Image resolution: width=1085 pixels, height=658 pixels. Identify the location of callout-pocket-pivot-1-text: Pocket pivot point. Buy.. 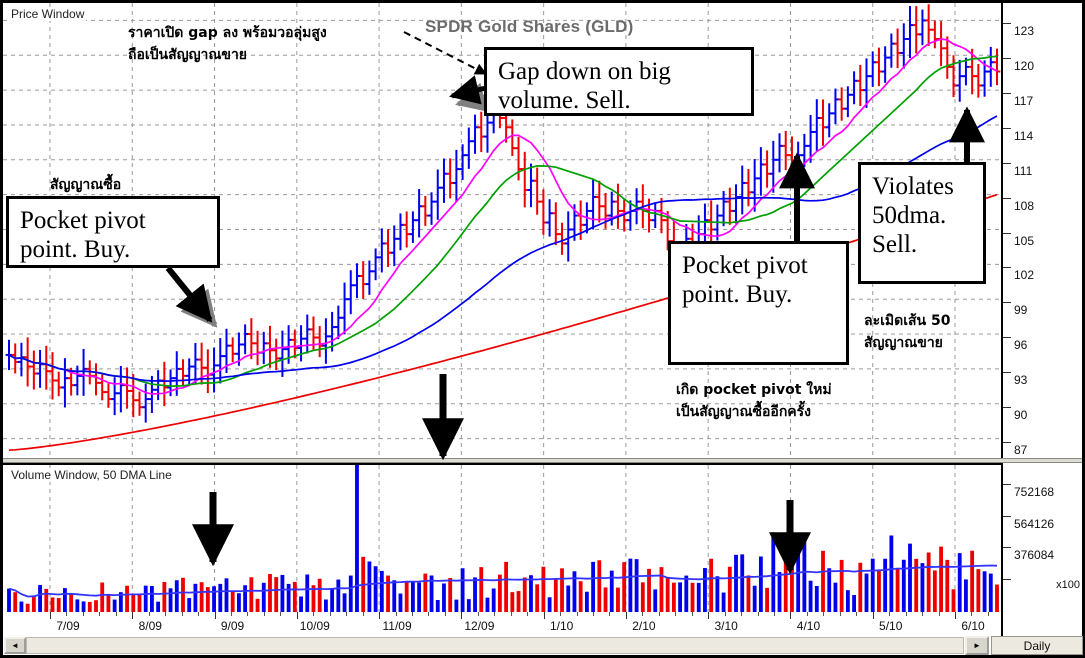
(83, 235).